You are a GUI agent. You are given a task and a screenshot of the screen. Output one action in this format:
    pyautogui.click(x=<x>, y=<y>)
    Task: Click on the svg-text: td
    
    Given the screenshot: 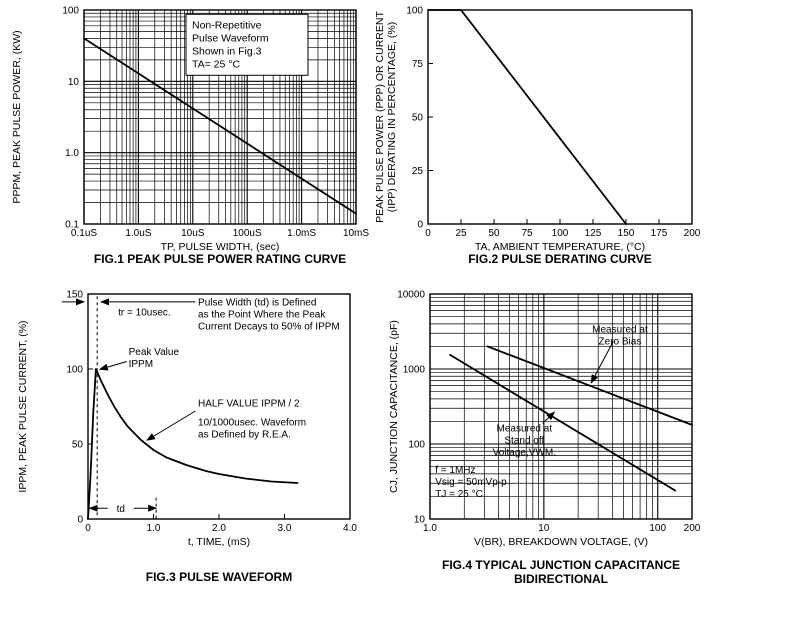 What is the action you would take?
    pyautogui.click(x=121, y=509)
    